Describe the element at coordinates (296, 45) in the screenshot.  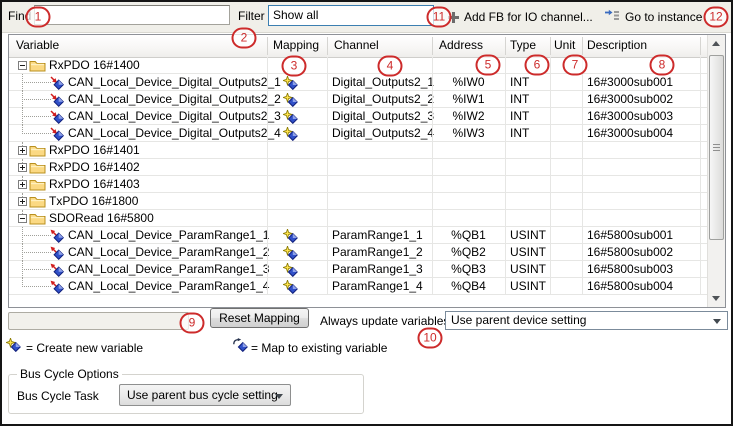
I see `column-header-mapping: Mapping` at that location.